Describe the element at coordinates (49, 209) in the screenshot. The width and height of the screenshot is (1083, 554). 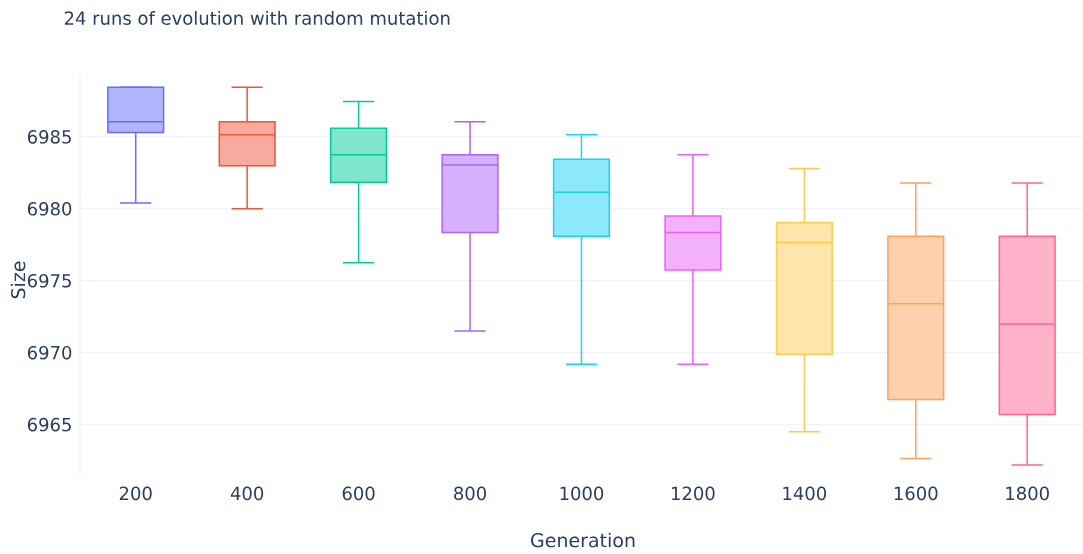
I see `y-tick-label: 6980` at that location.